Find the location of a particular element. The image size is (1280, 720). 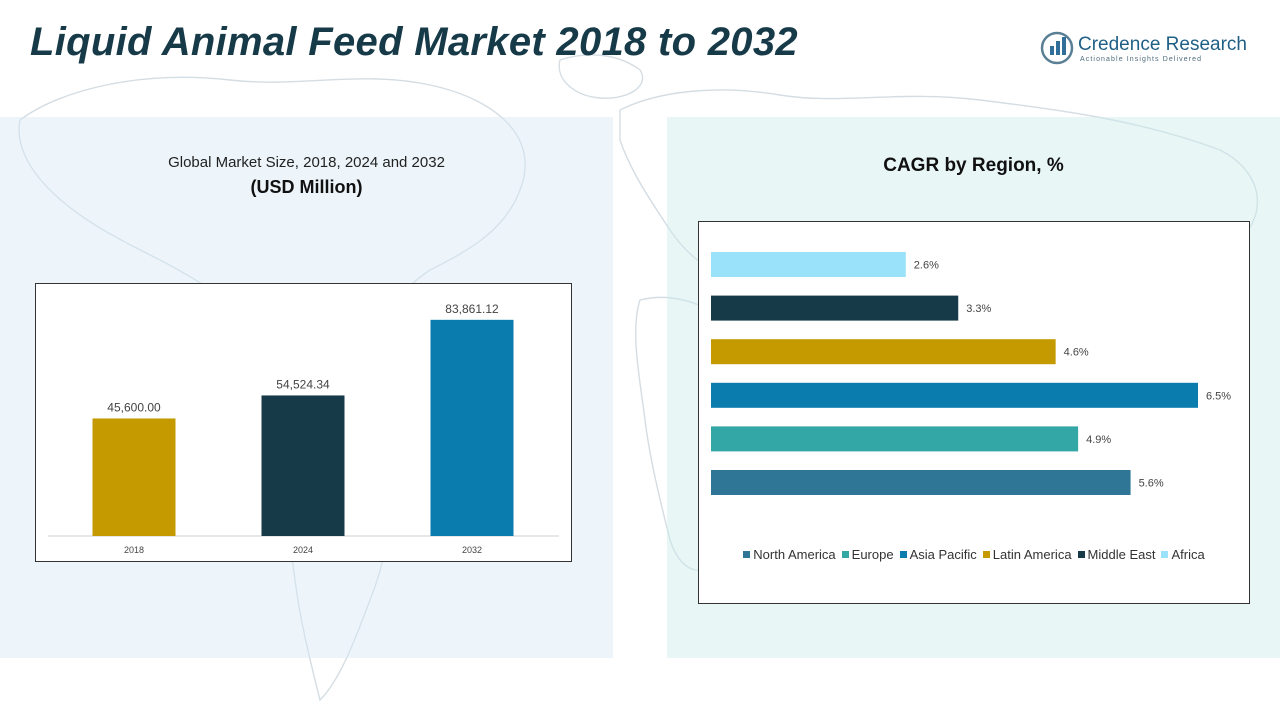

legend-item-north-america: North America is located at coordinates (789, 554).